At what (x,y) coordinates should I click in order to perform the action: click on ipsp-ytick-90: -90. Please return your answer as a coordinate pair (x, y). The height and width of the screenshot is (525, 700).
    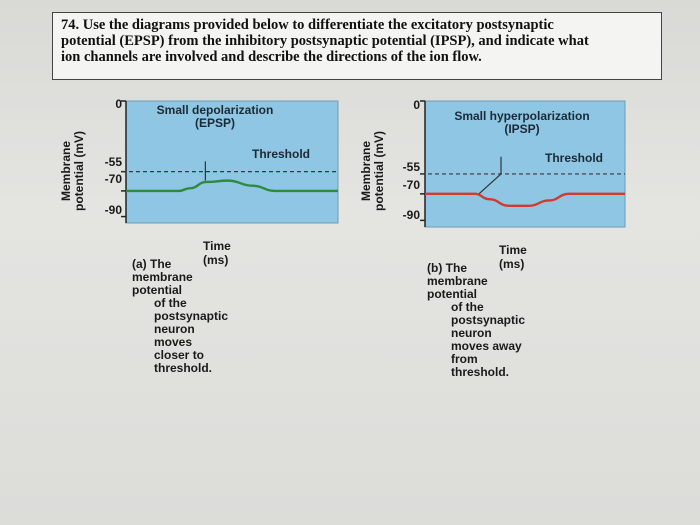
    Looking at the image, I should click on (411, 215).